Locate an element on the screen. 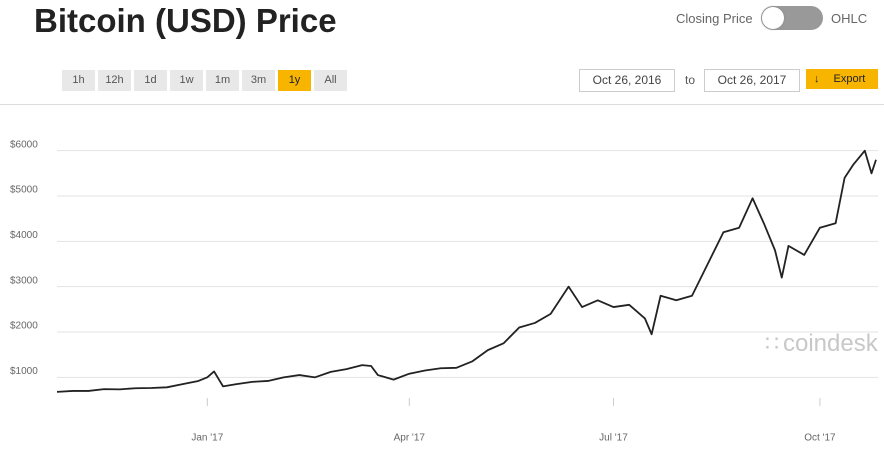 Image resolution: width=884 pixels, height=459 pixels. range-button: 1h is located at coordinates (78, 80).